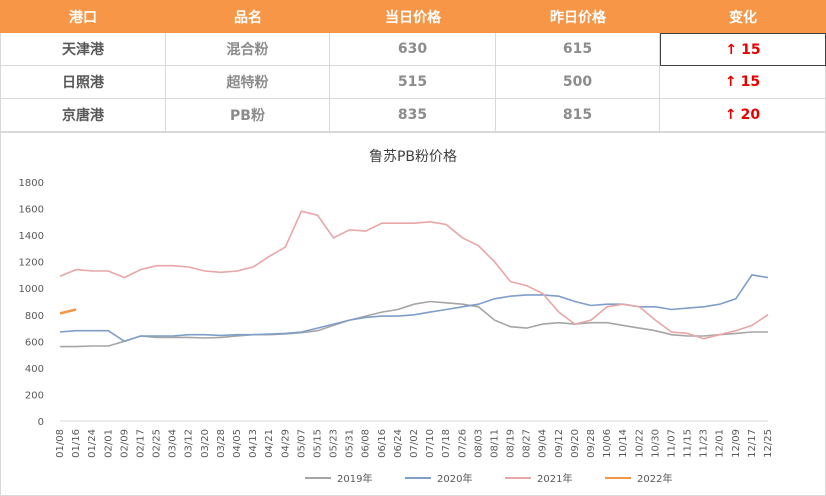 The height and width of the screenshot is (496, 826). Describe the element at coordinates (454, 478) in the screenshot. I see `legend-label: 2020年` at that location.